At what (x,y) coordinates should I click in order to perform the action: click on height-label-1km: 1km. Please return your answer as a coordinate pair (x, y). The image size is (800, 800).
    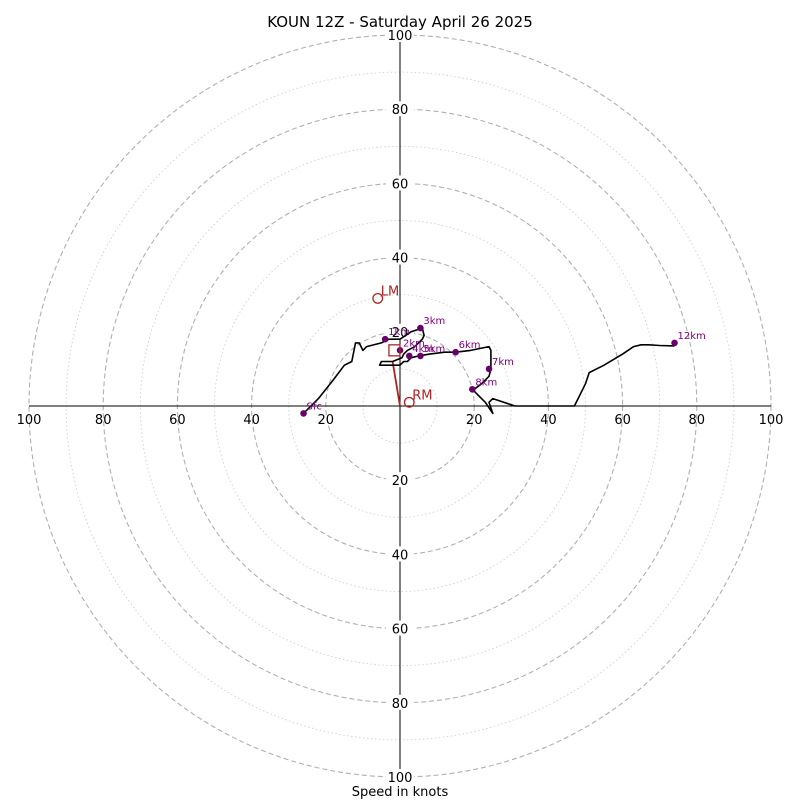
    Looking at the image, I should click on (399, 332).